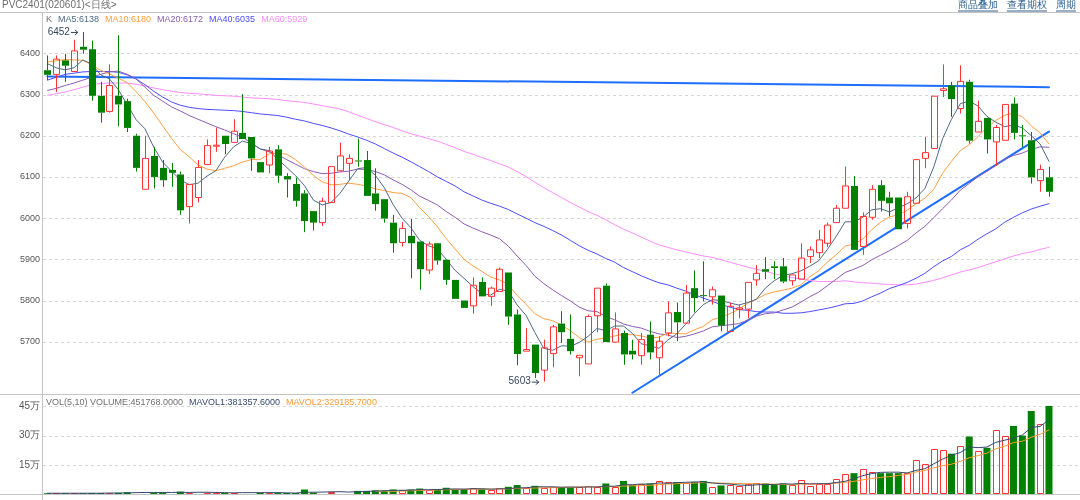 This screenshot has width=1080, height=500. I want to click on text: 周期, so click(1066, 5).